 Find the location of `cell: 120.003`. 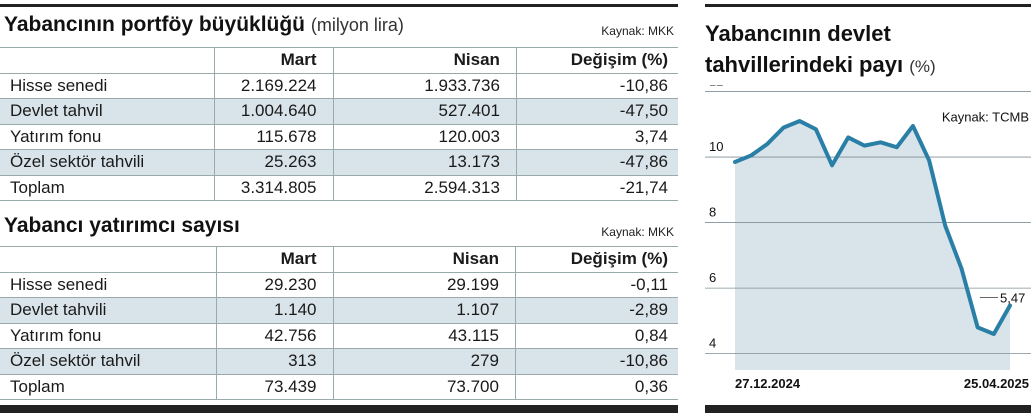

cell: 120.003 is located at coordinates (424, 137).